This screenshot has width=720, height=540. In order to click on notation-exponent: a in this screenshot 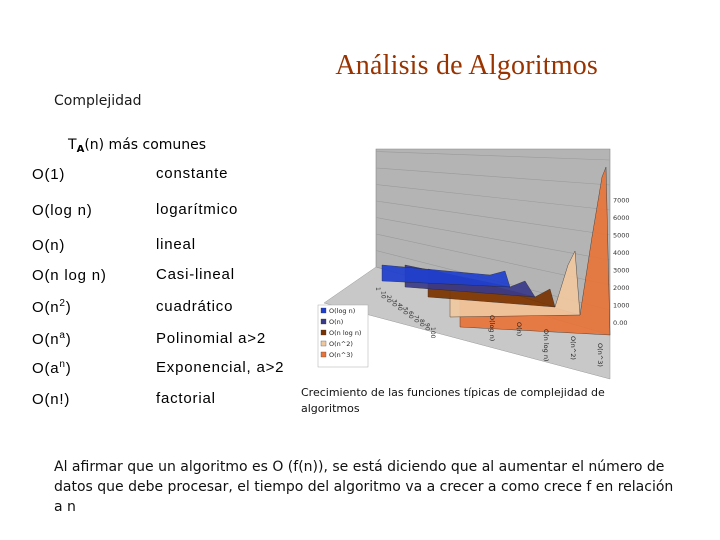, I will do `click(62, 335)`.